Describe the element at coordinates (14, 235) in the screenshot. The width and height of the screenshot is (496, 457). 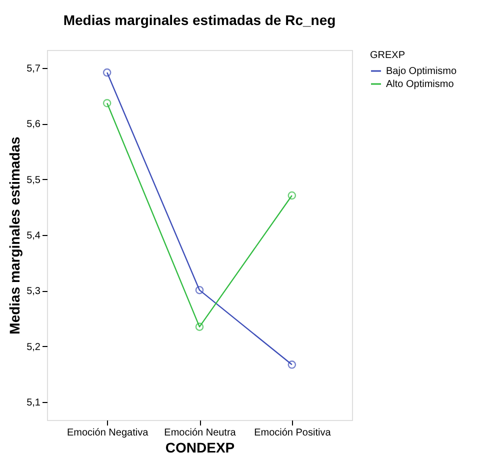
I see `y-axis-title: Medias marginales estimadas` at that location.